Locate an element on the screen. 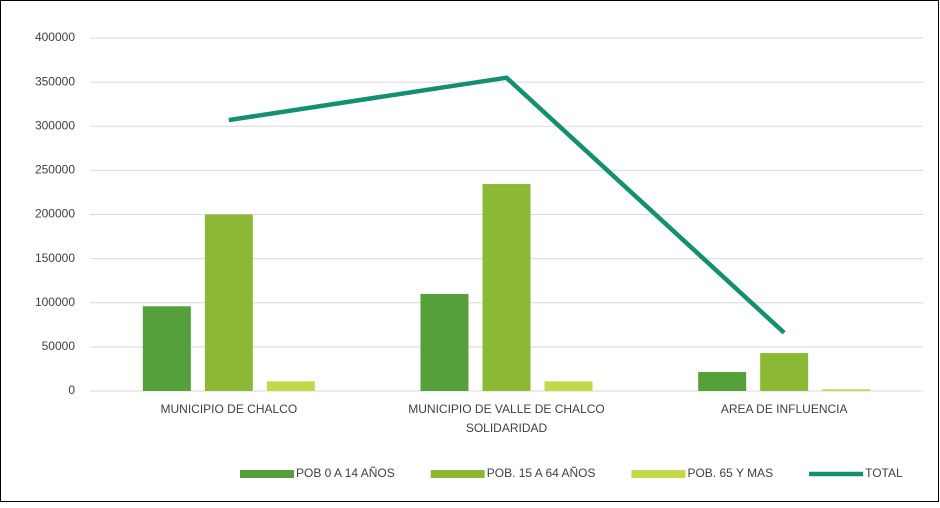  x-tick-label: MUNICIPIO DE VALLE DE CHALCO SOLIDARIDAD is located at coordinates (506, 418).